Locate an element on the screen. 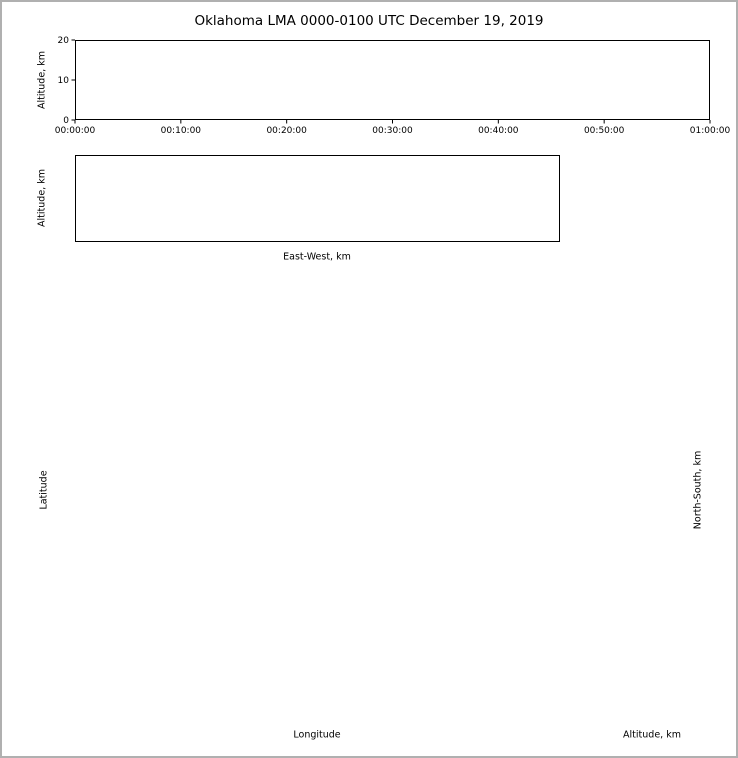 Image resolution: width=738 pixels, height=758 pixels. x-axis-label-ew-panel: East-West, km is located at coordinates (317, 257).